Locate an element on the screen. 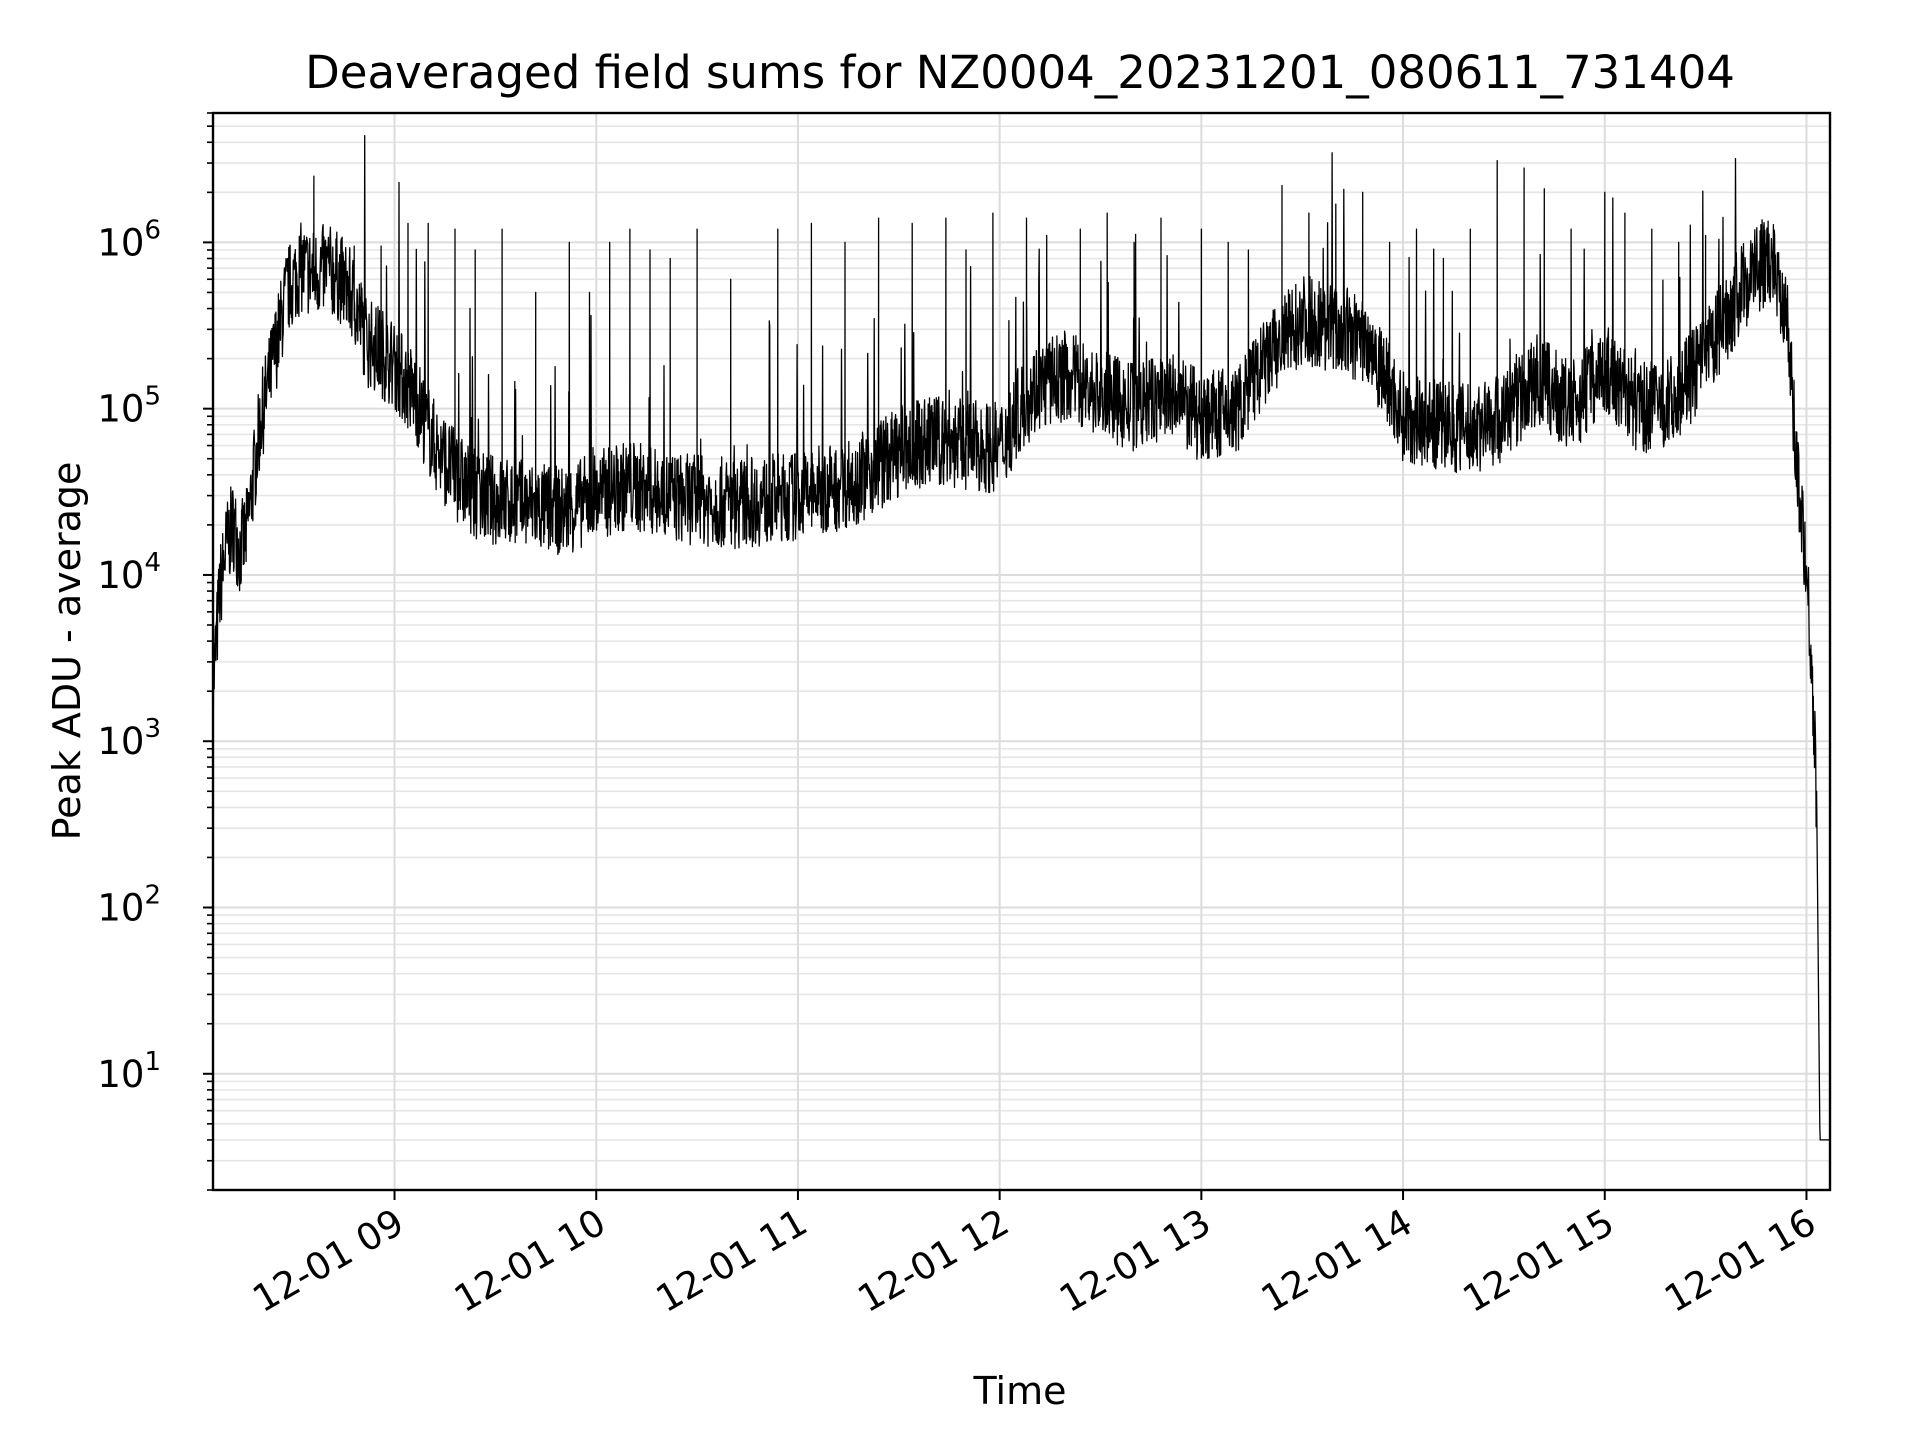  y-tick-label: 10¹ is located at coordinates (129, 1071).